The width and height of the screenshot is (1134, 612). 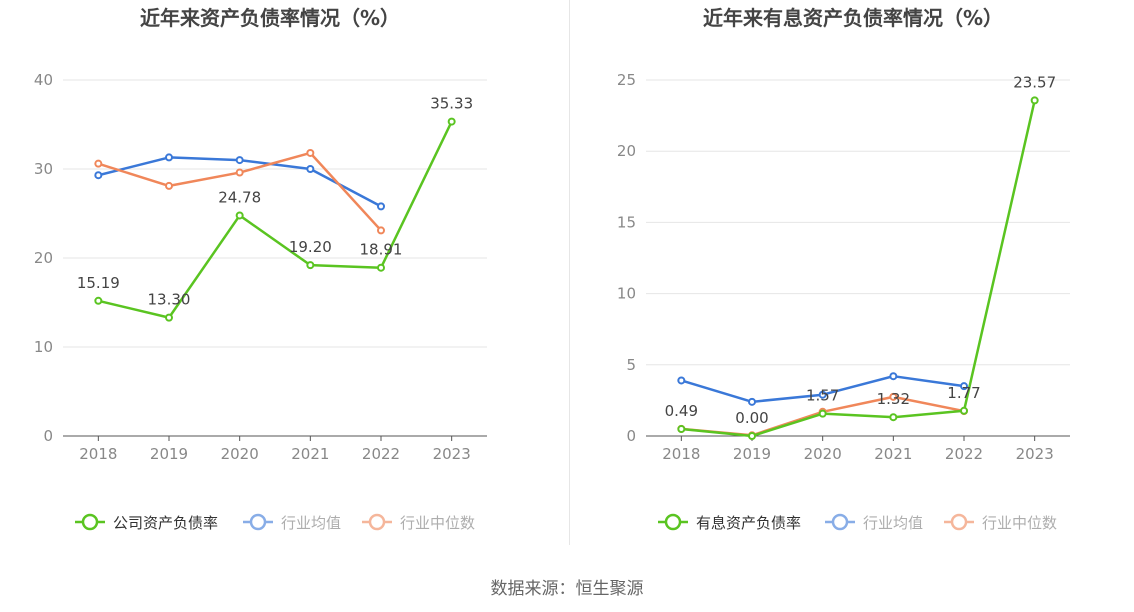 I want to click on left-data-label: 15.19, so click(x=98, y=283).